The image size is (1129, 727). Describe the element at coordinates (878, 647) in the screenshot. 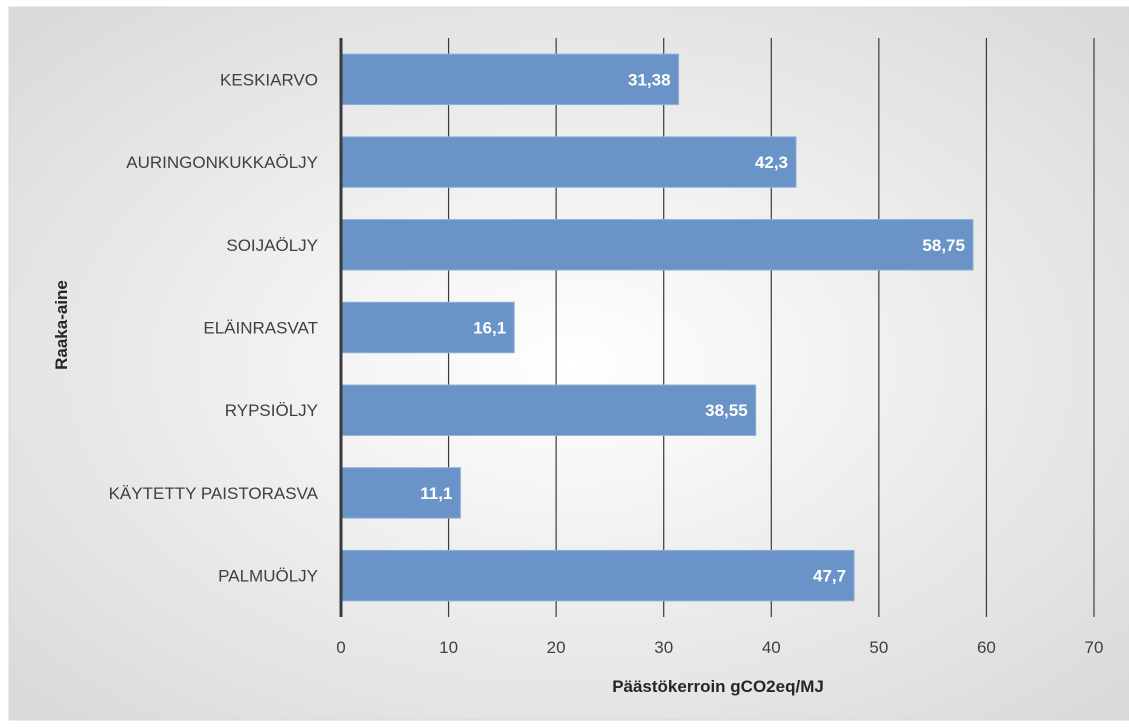

I see `x-tick-label: 50` at that location.